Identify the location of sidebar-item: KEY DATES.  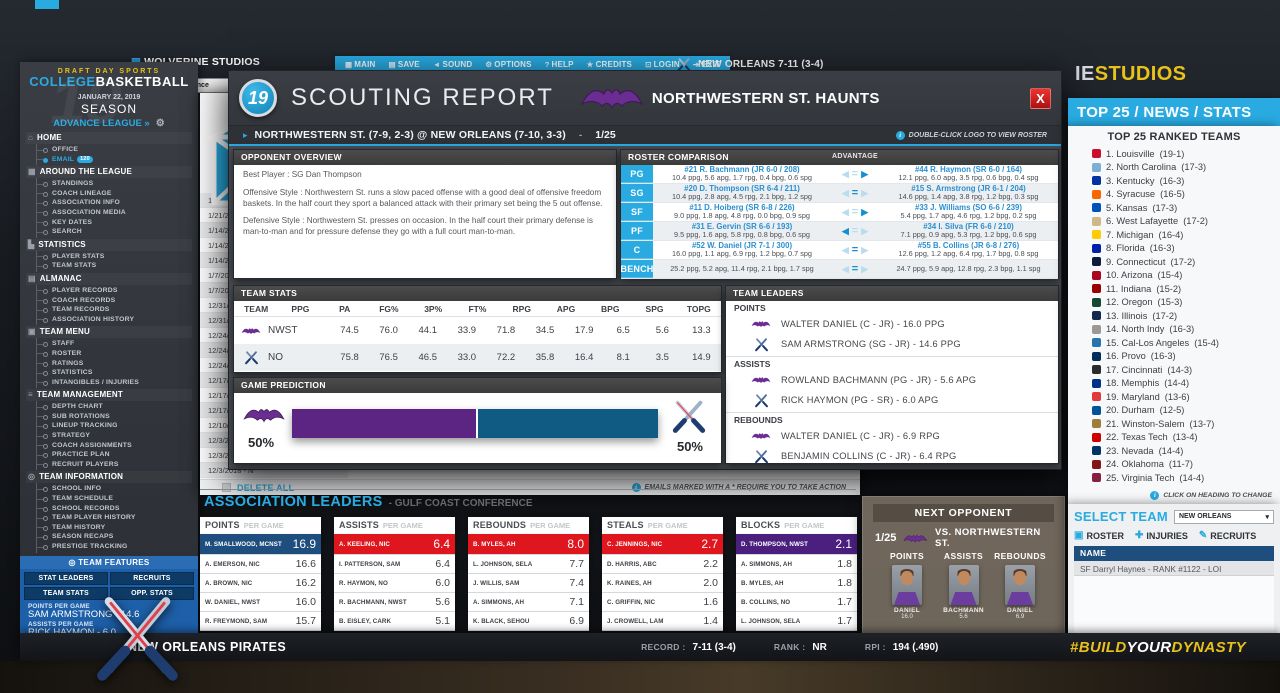
(114, 223).